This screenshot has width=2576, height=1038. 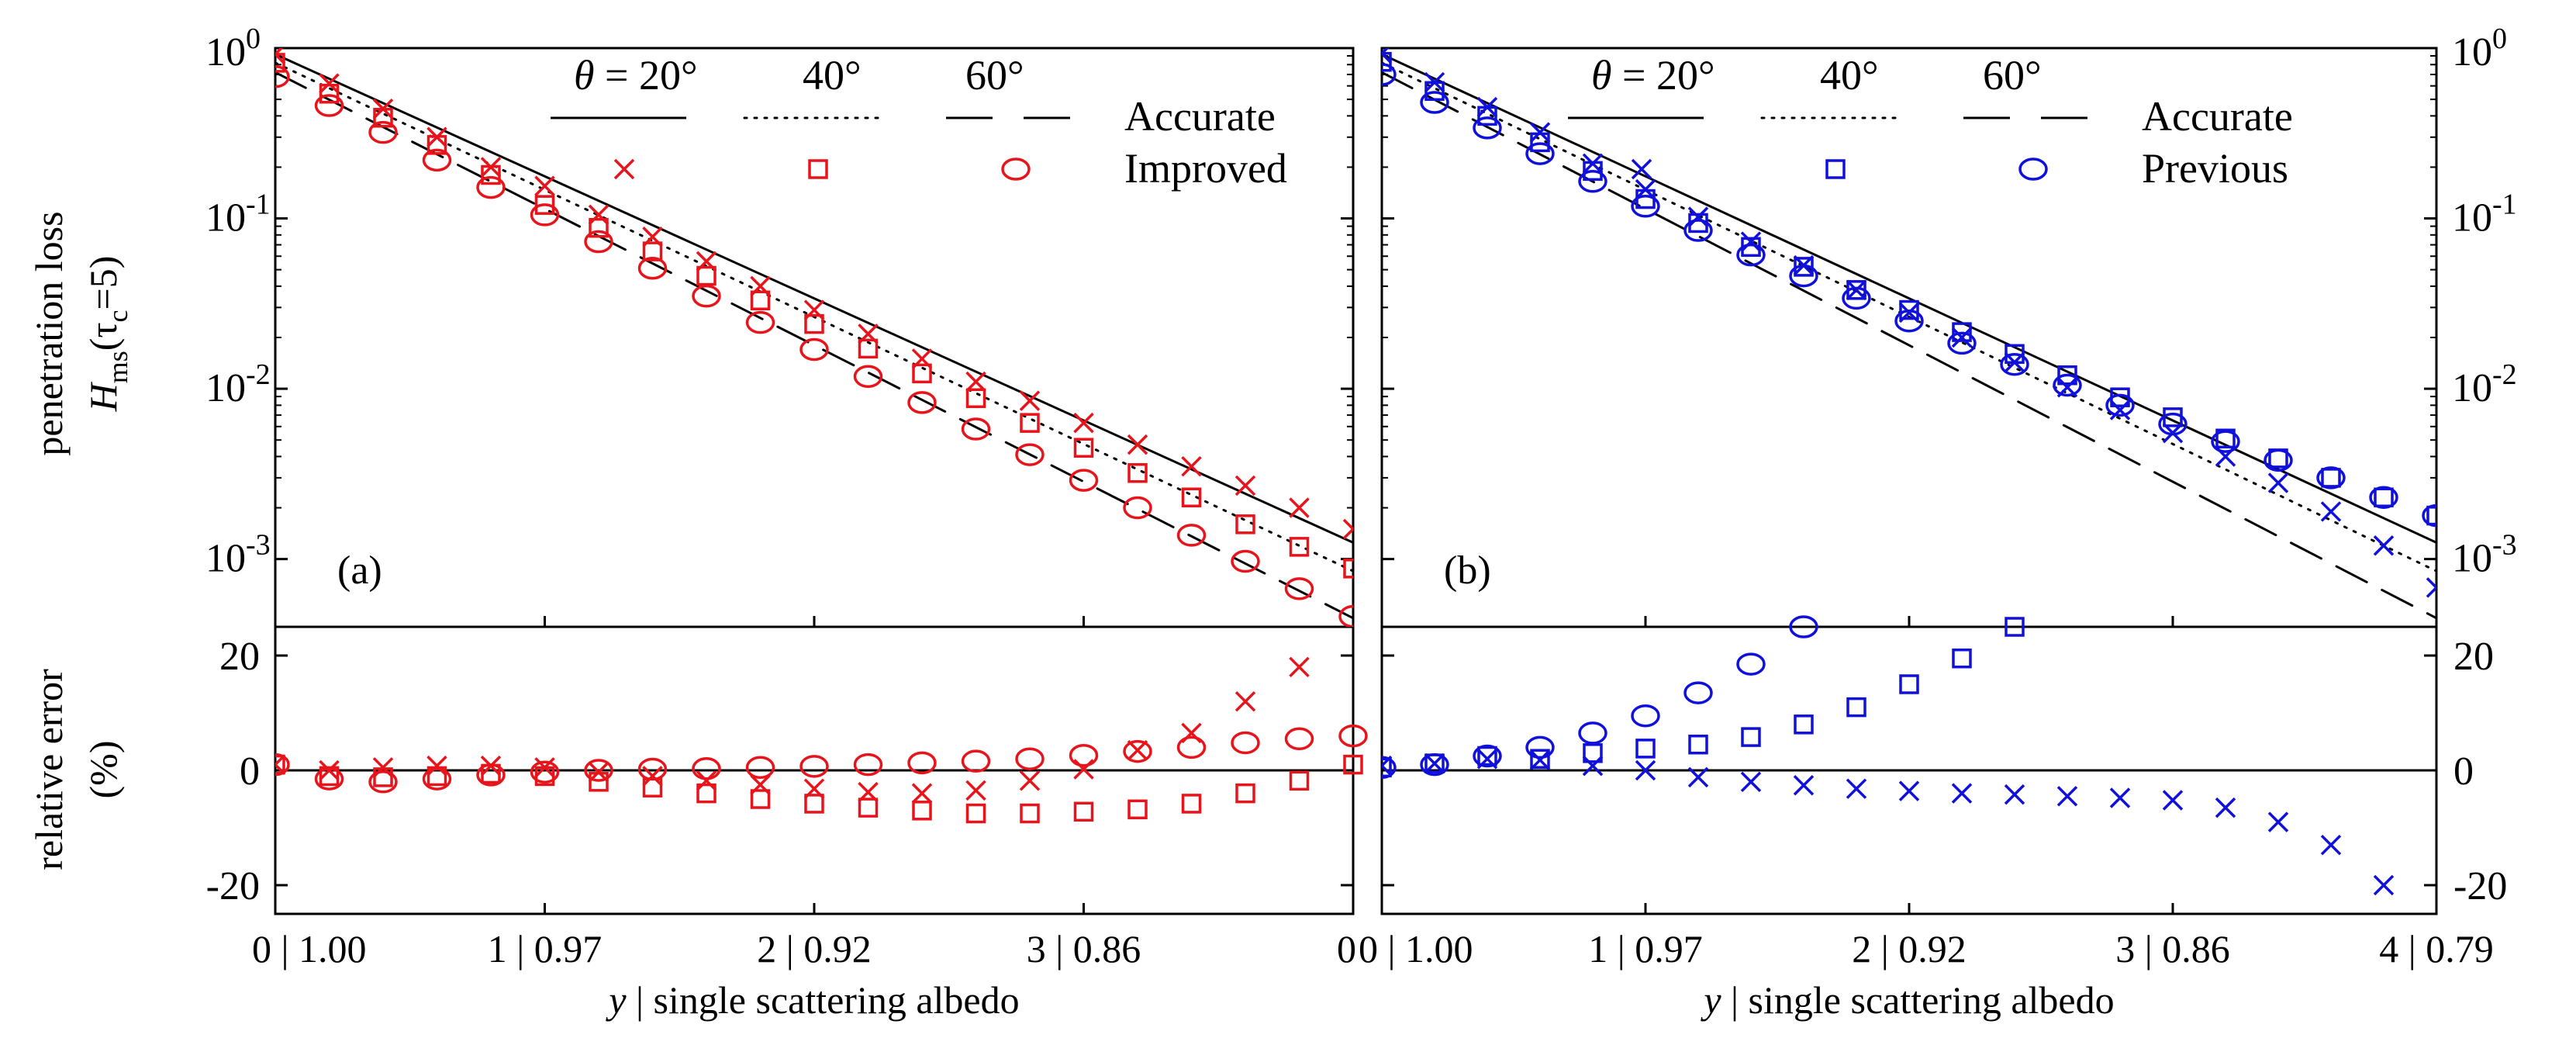 What do you see at coordinates (2215, 168) in the screenshot?
I see `legend-marker-label: Previous` at bounding box center [2215, 168].